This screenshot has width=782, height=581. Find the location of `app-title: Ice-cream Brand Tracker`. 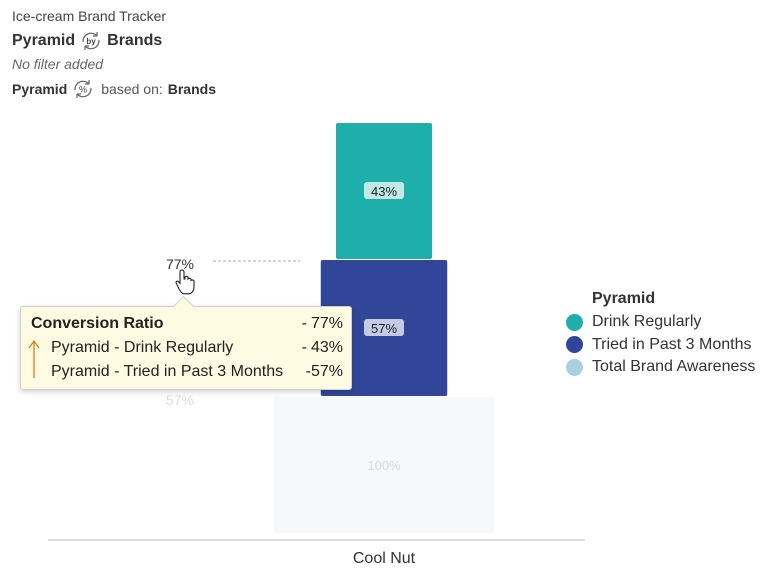

app-title: Ice-cream Brand Tracker is located at coordinates (89, 16).